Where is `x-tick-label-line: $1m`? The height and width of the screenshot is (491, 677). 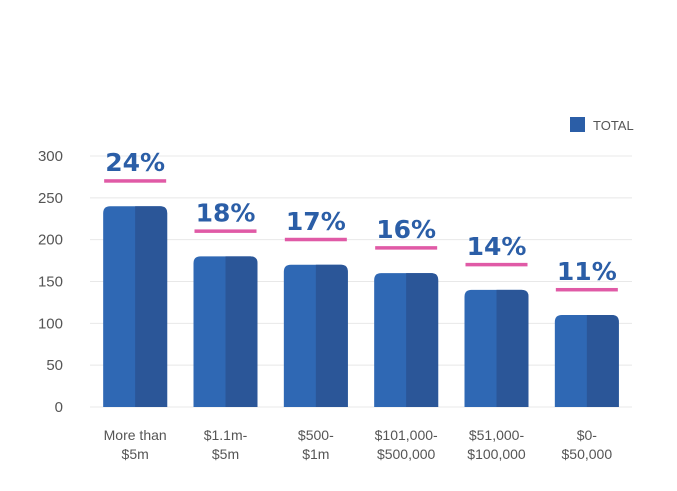
x-tick-label-line: $1m is located at coordinates (315, 454).